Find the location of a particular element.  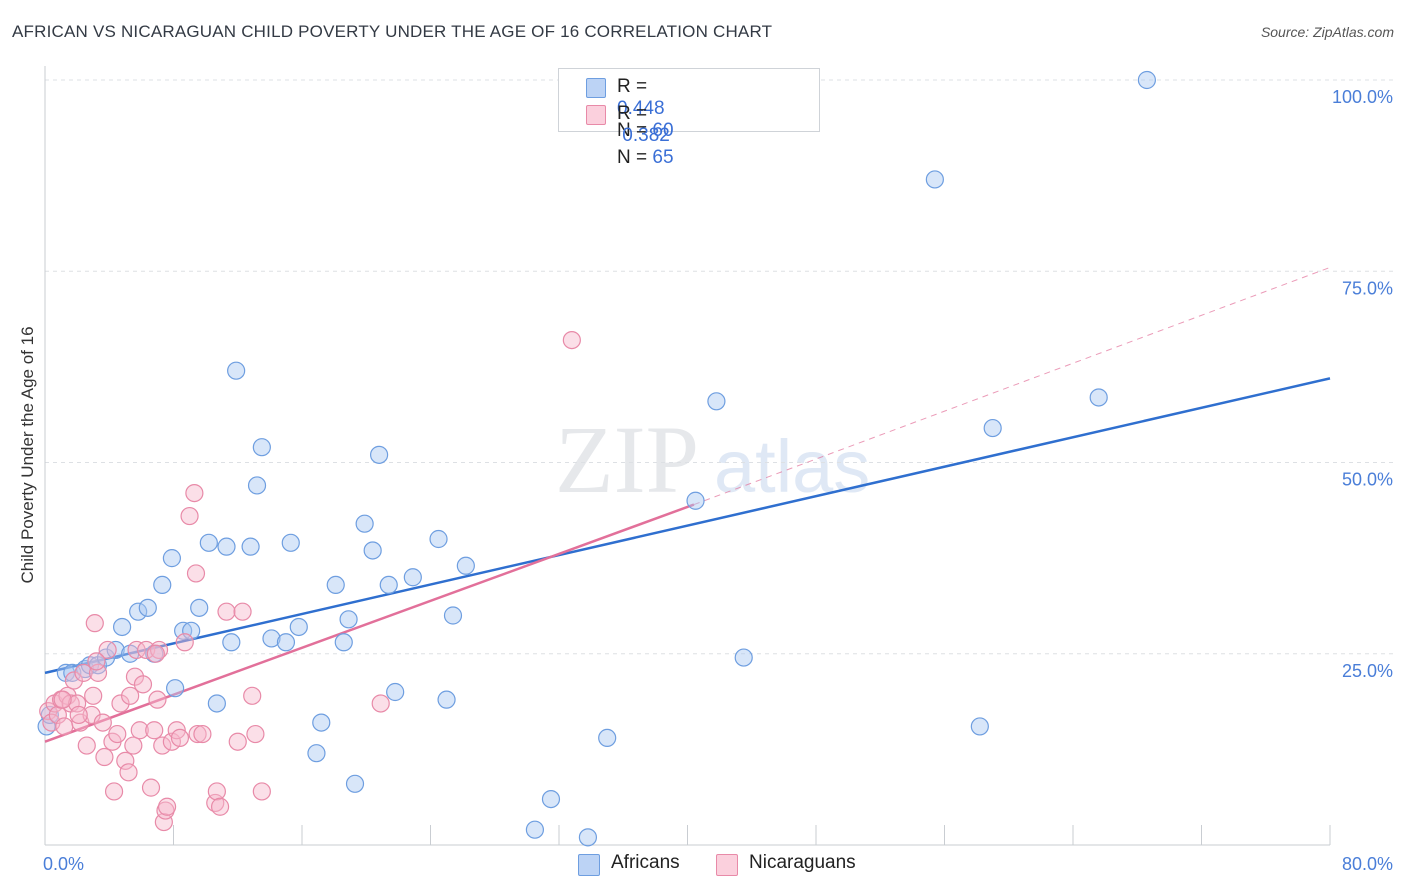

africans-legend-label: Africans is located at coordinates (645, 862).